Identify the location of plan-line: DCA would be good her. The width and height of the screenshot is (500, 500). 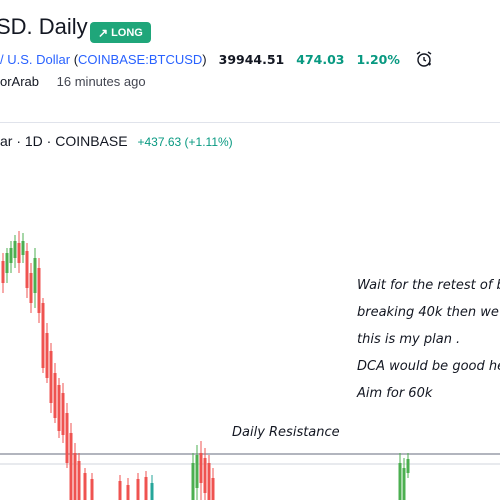
(428, 366).